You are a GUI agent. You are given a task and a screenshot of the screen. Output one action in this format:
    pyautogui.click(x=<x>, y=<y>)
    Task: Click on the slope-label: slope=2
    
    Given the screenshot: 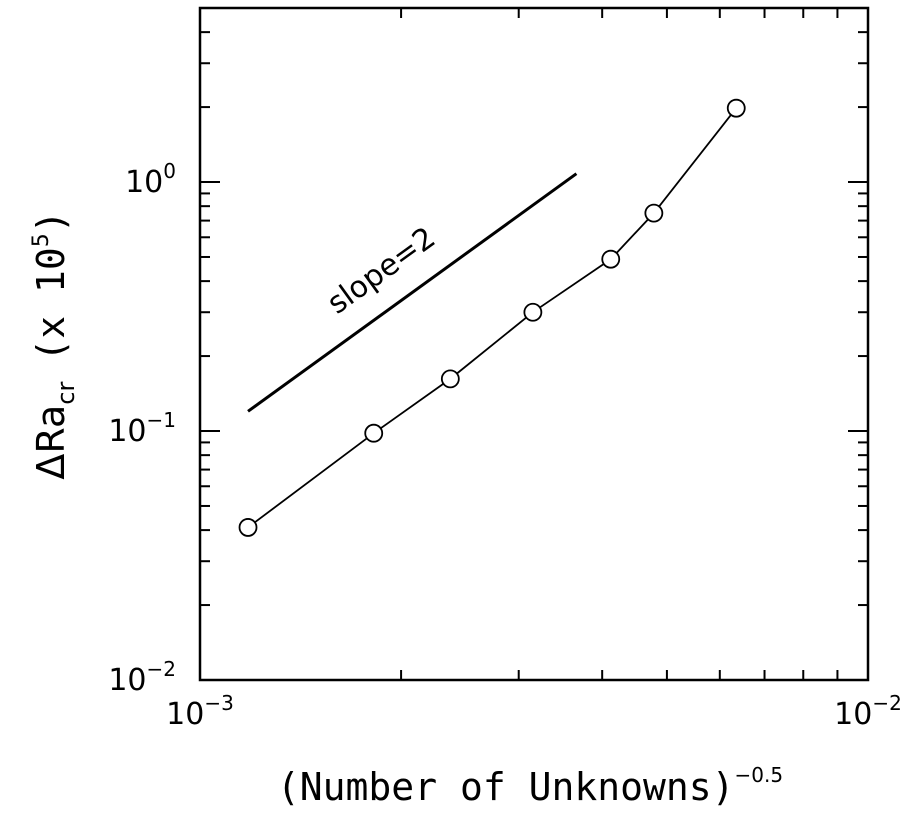 What is the action you would take?
    pyautogui.click(x=381, y=270)
    